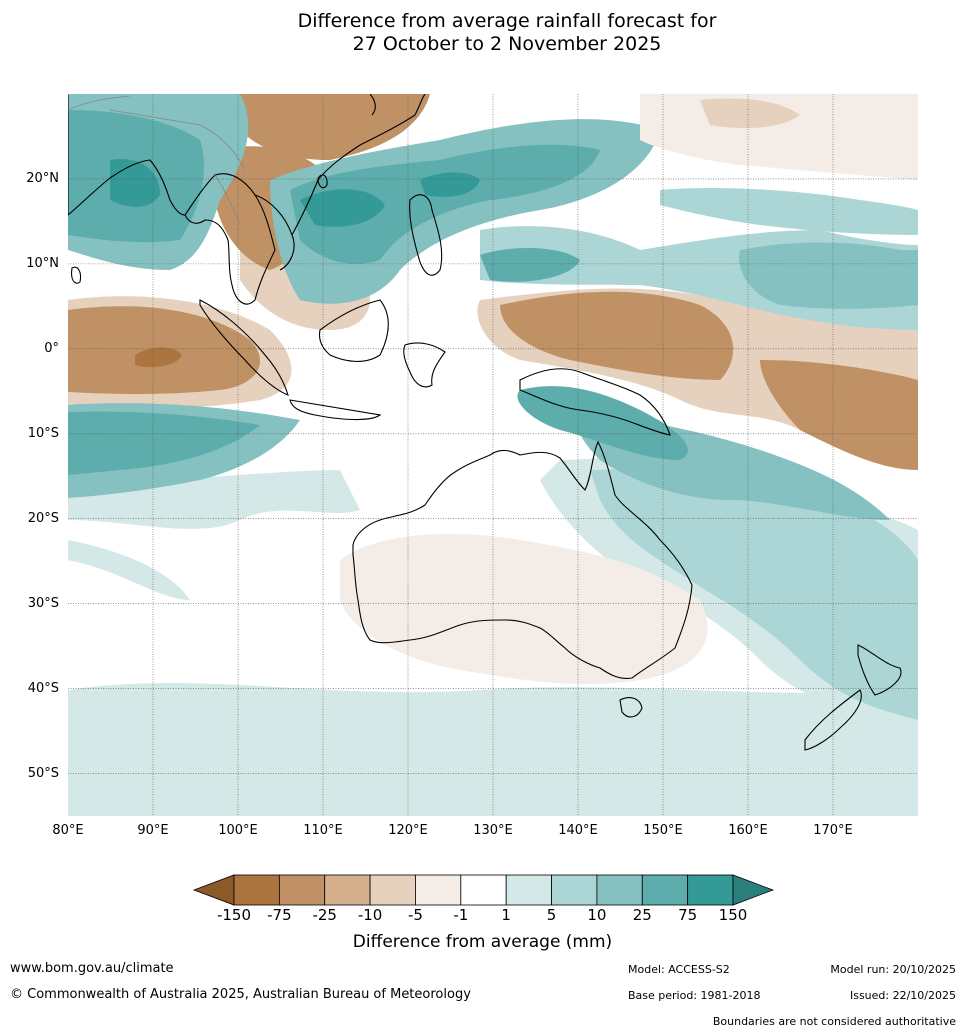 The image size is (965, 1035). I want to click on latitude-label: 30°S, so click(43, 603).